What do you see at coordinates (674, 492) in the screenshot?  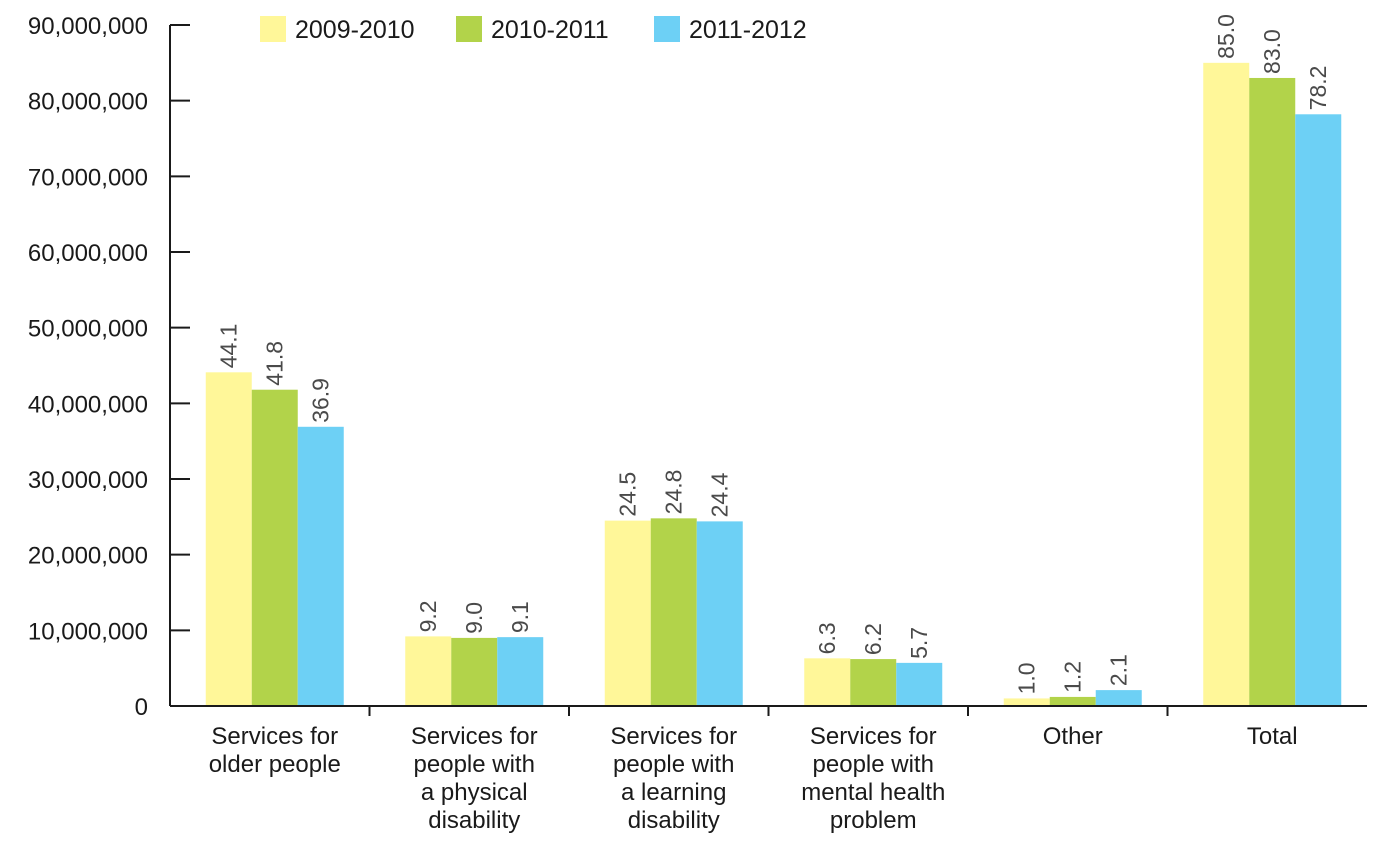 I see `data-label: 24.8` at bounding box center [674, 492].